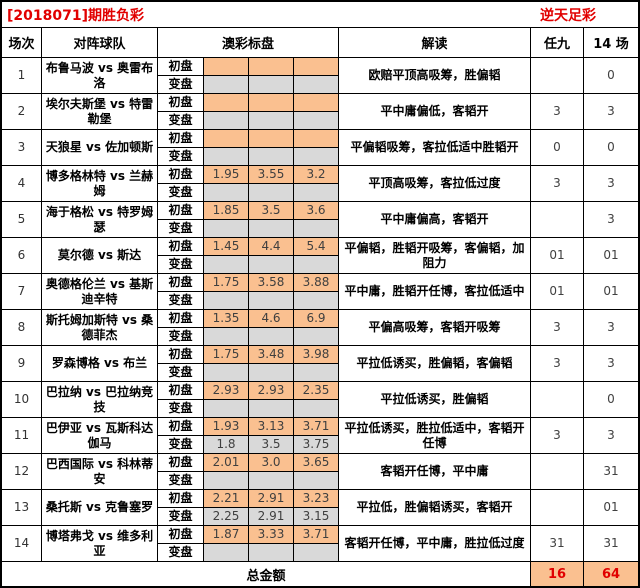 The image size is (640, 588). What do you see at coordinates (226, 175) in the screenshot?
I see `open-odds-win: 1.95` at bounding box center [226, 175].